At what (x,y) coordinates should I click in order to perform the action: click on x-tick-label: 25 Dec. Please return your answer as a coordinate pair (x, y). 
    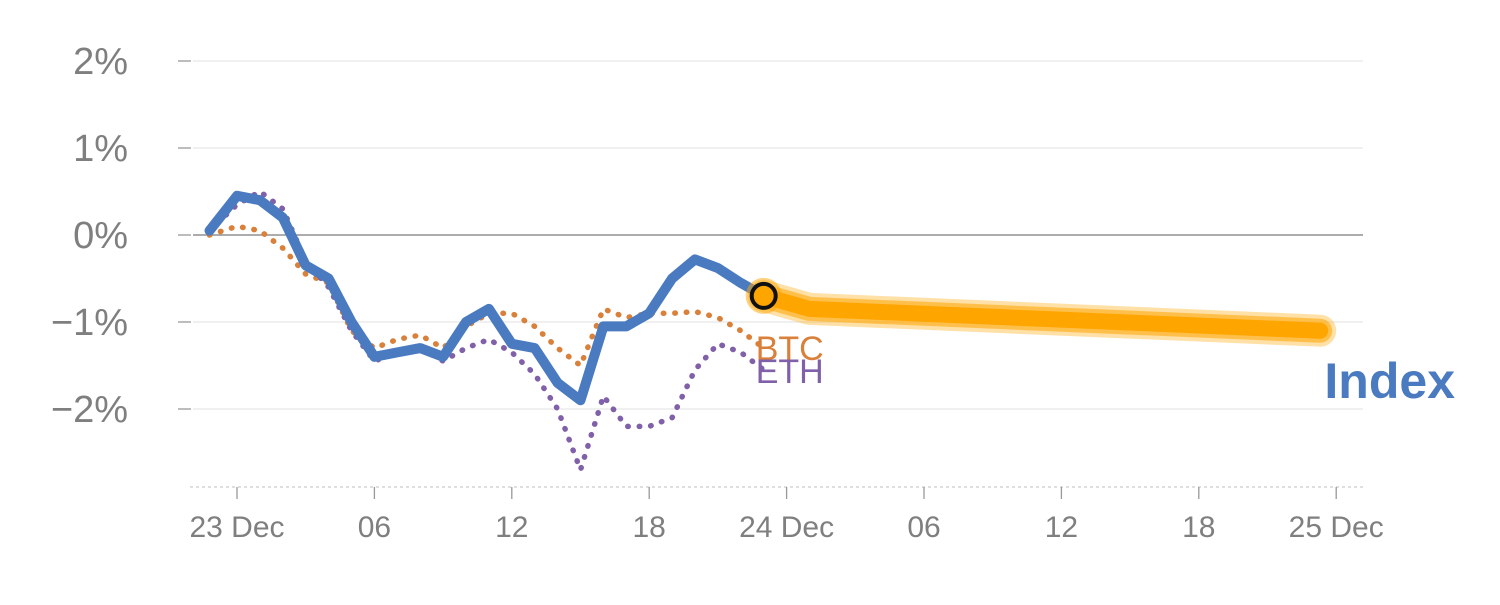
    Looking at the image, I should click on (1336, 527).